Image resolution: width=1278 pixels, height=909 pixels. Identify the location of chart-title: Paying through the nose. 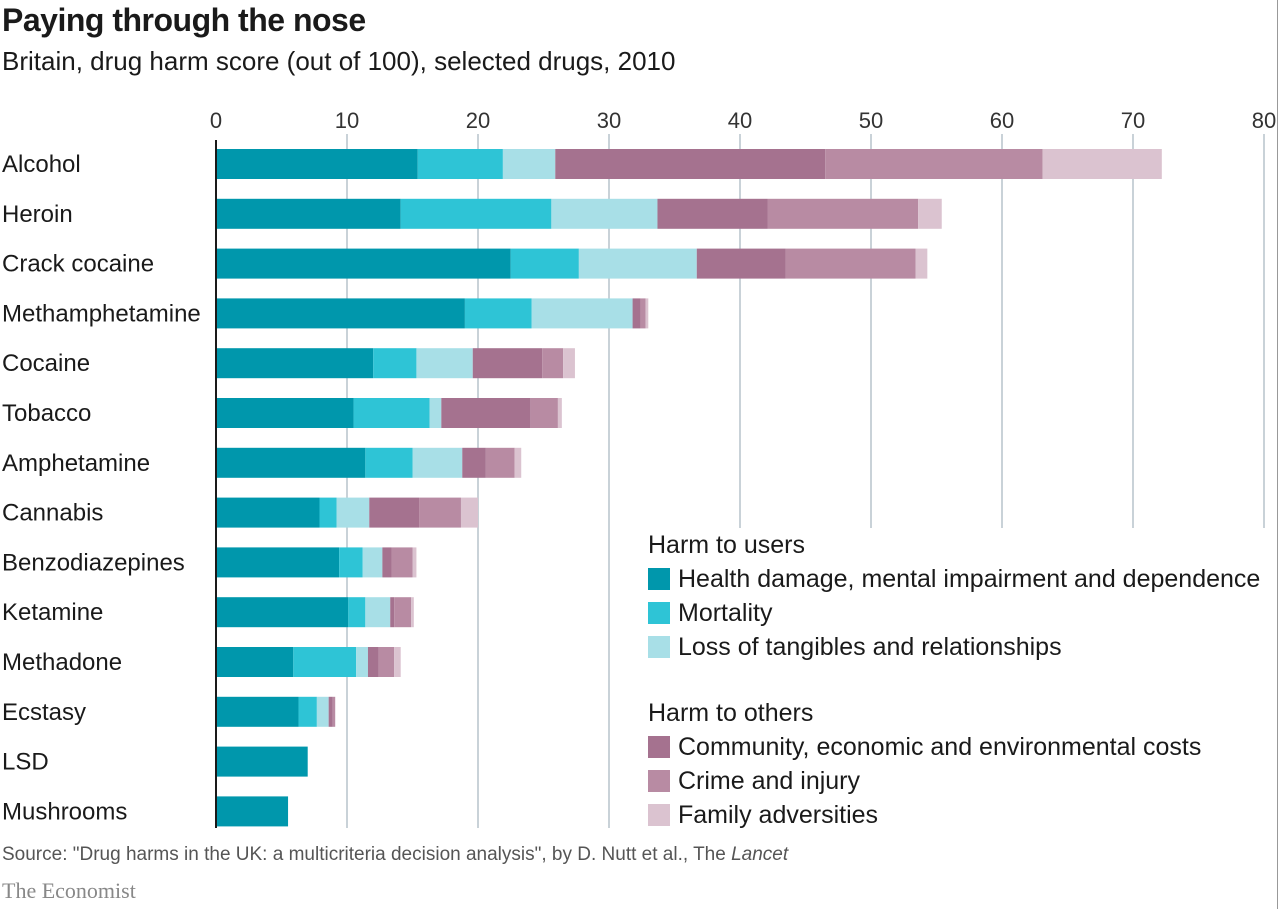
(184, 20).